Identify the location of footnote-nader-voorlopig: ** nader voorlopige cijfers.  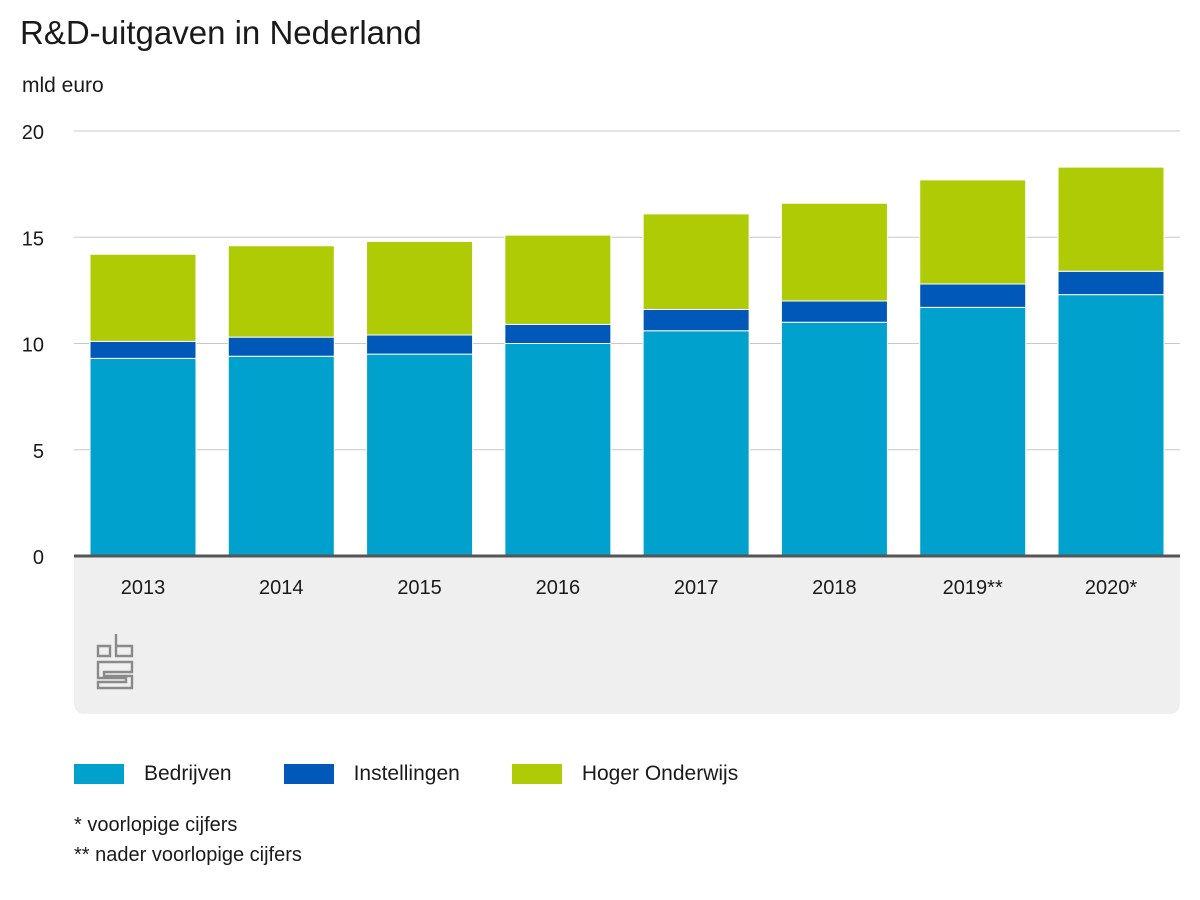
(188, 855).